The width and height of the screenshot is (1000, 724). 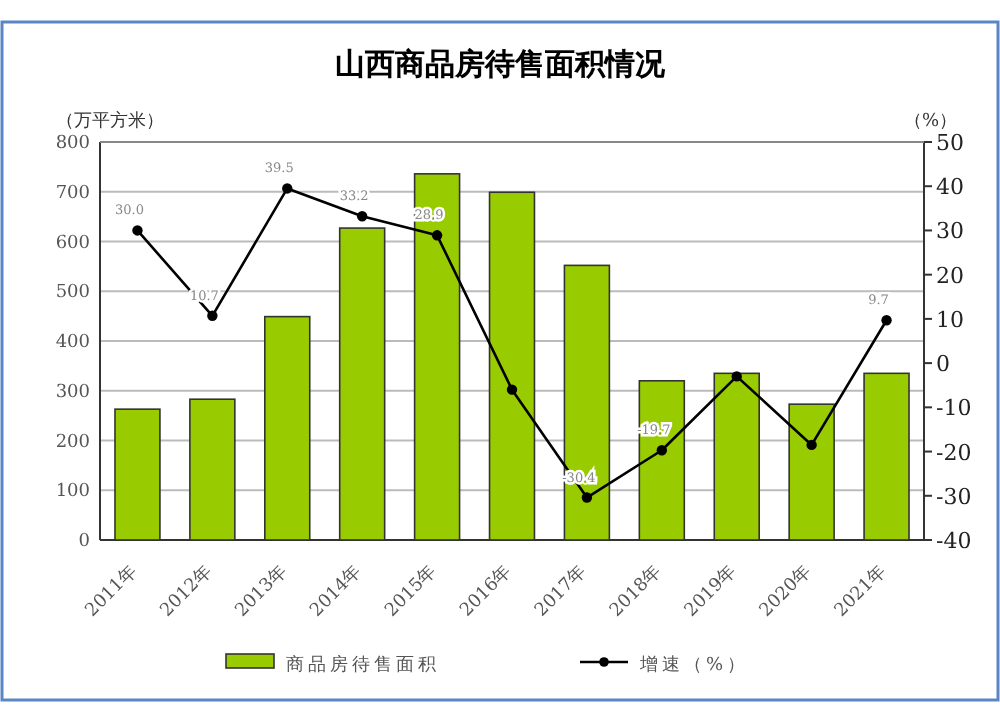 I want to click on y-axis-title: （万平方米）, so click(x=110, y=121).